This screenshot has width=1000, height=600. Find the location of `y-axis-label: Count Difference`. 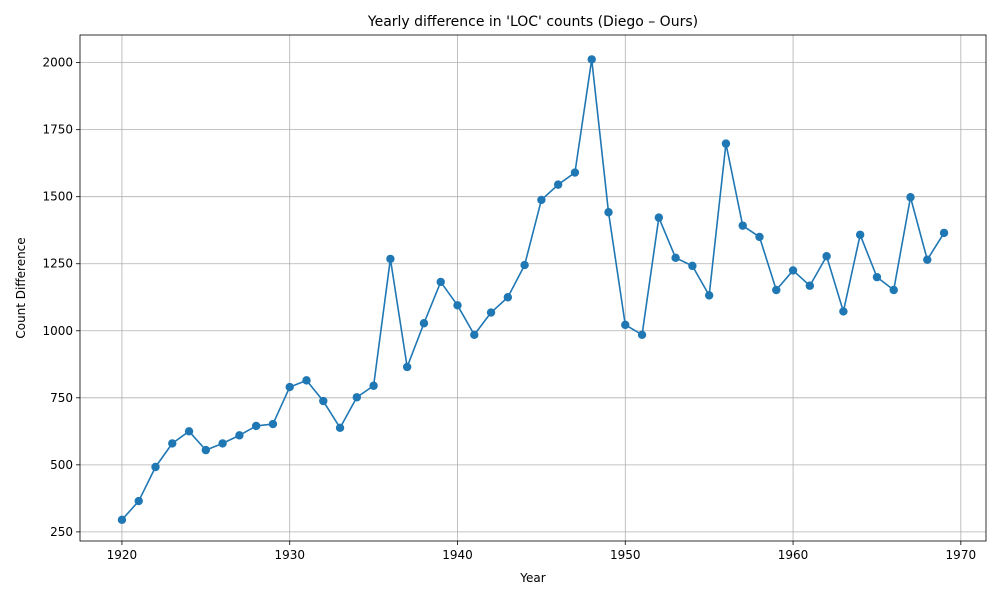

y-axis-label: Count Difference is located at coordinates (21, 287).